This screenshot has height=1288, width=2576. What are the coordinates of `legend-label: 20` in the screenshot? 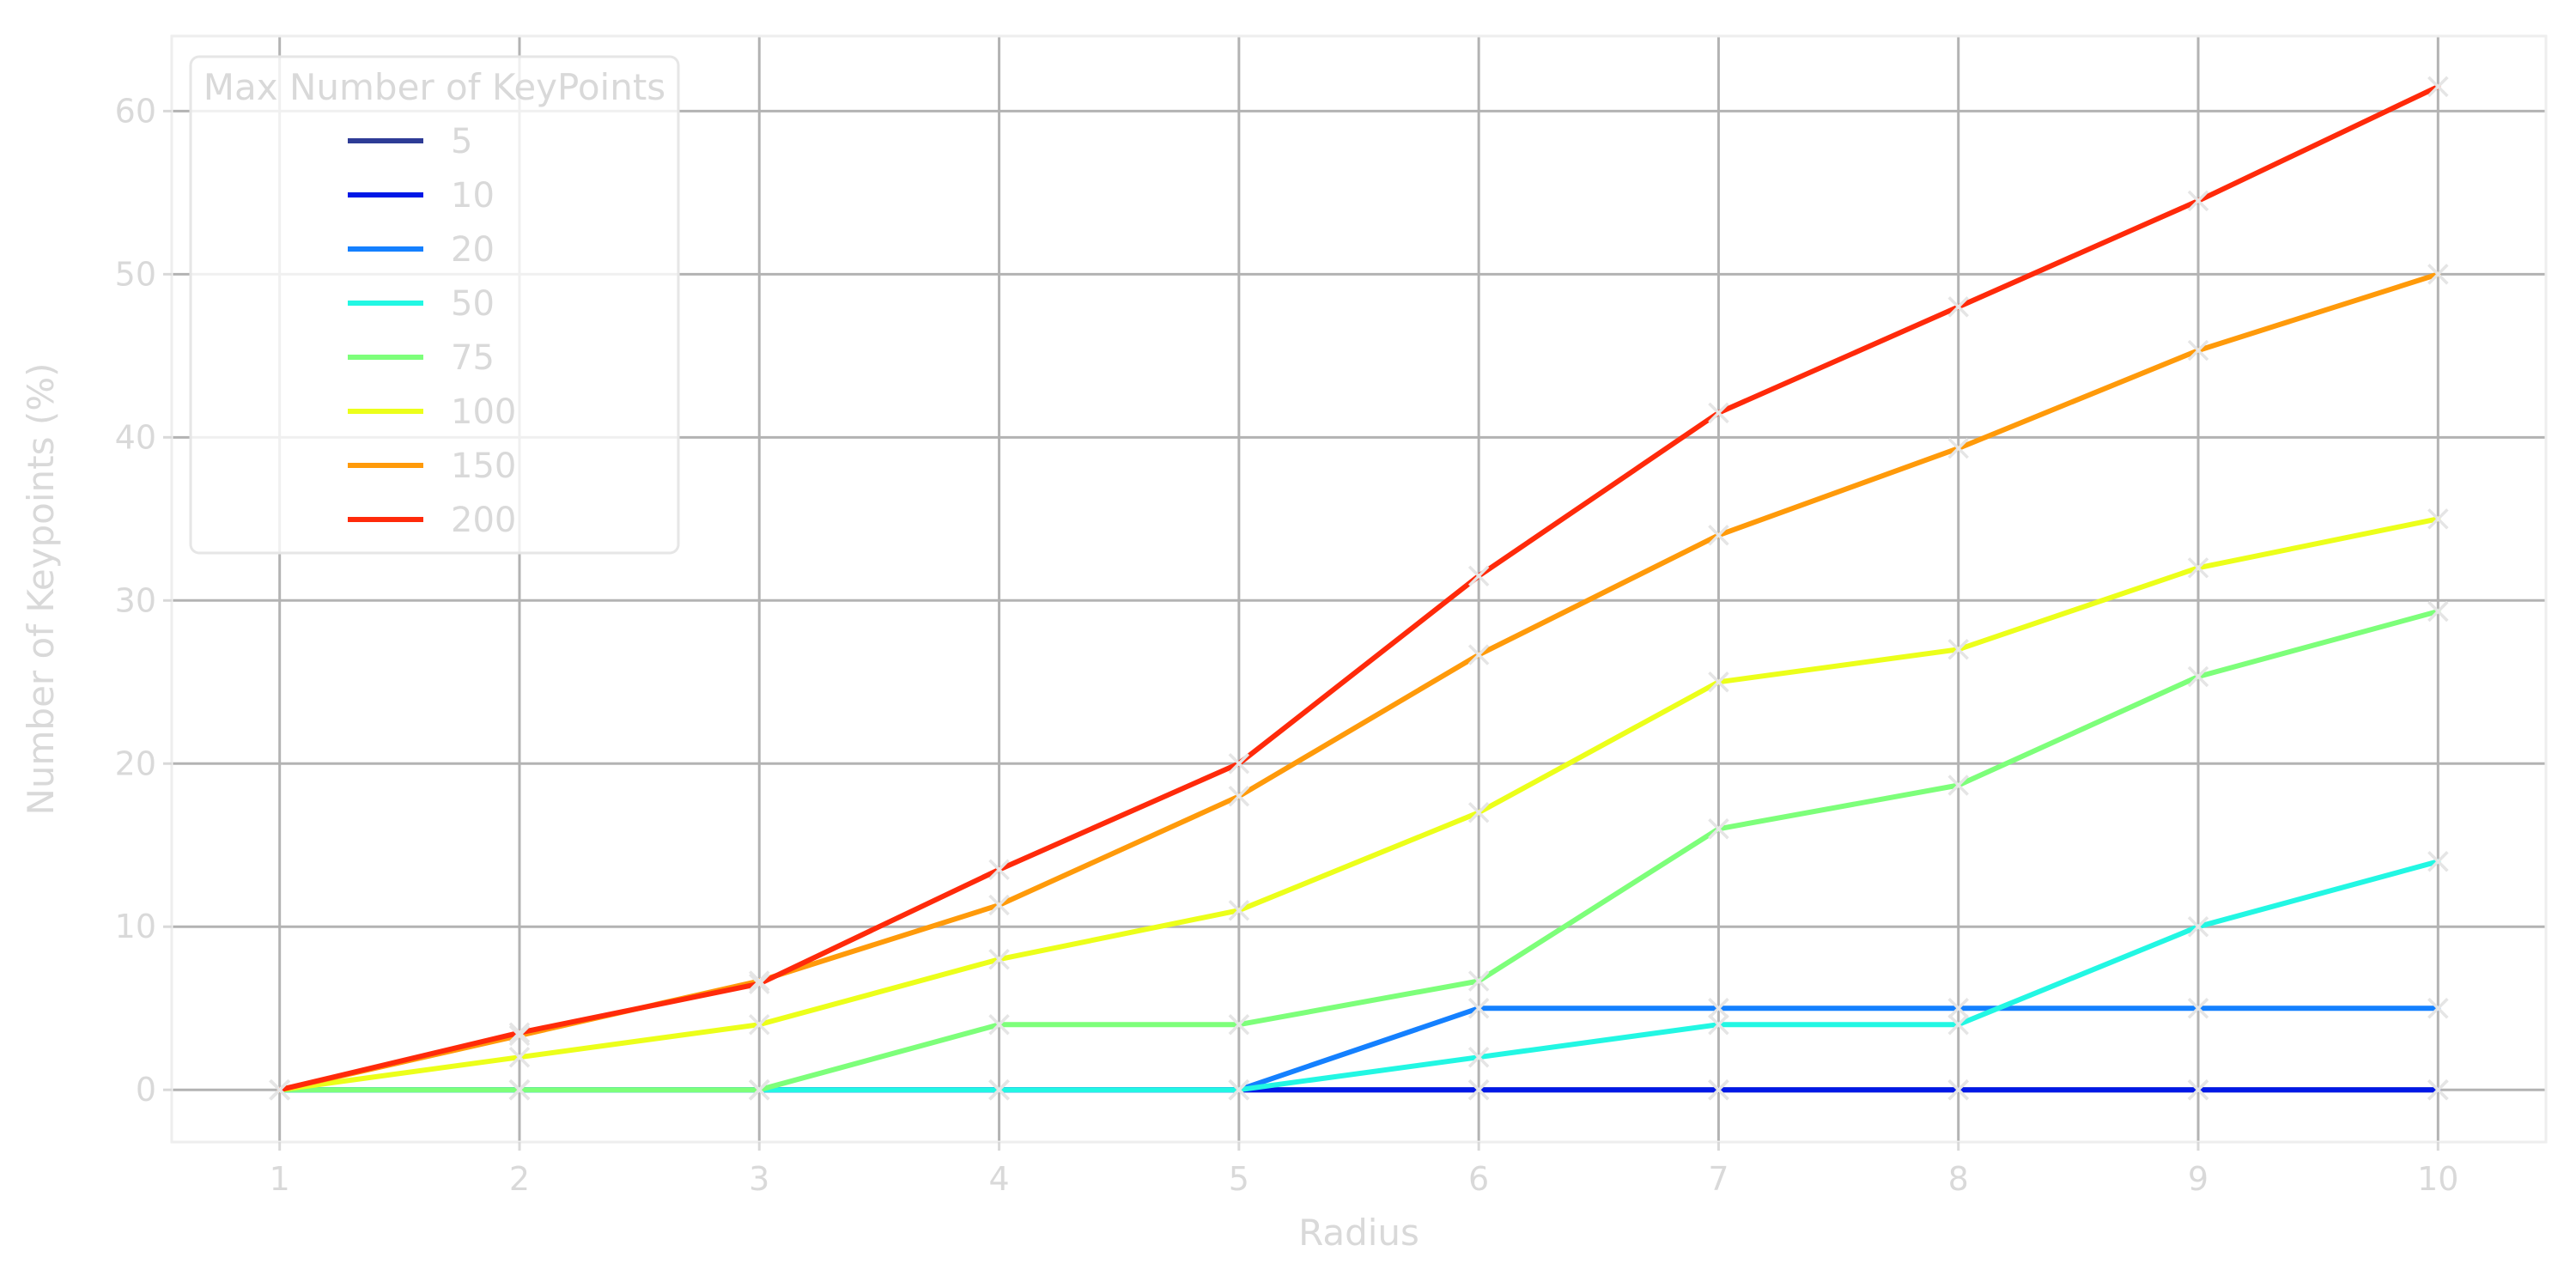 It's located at (473, 250).